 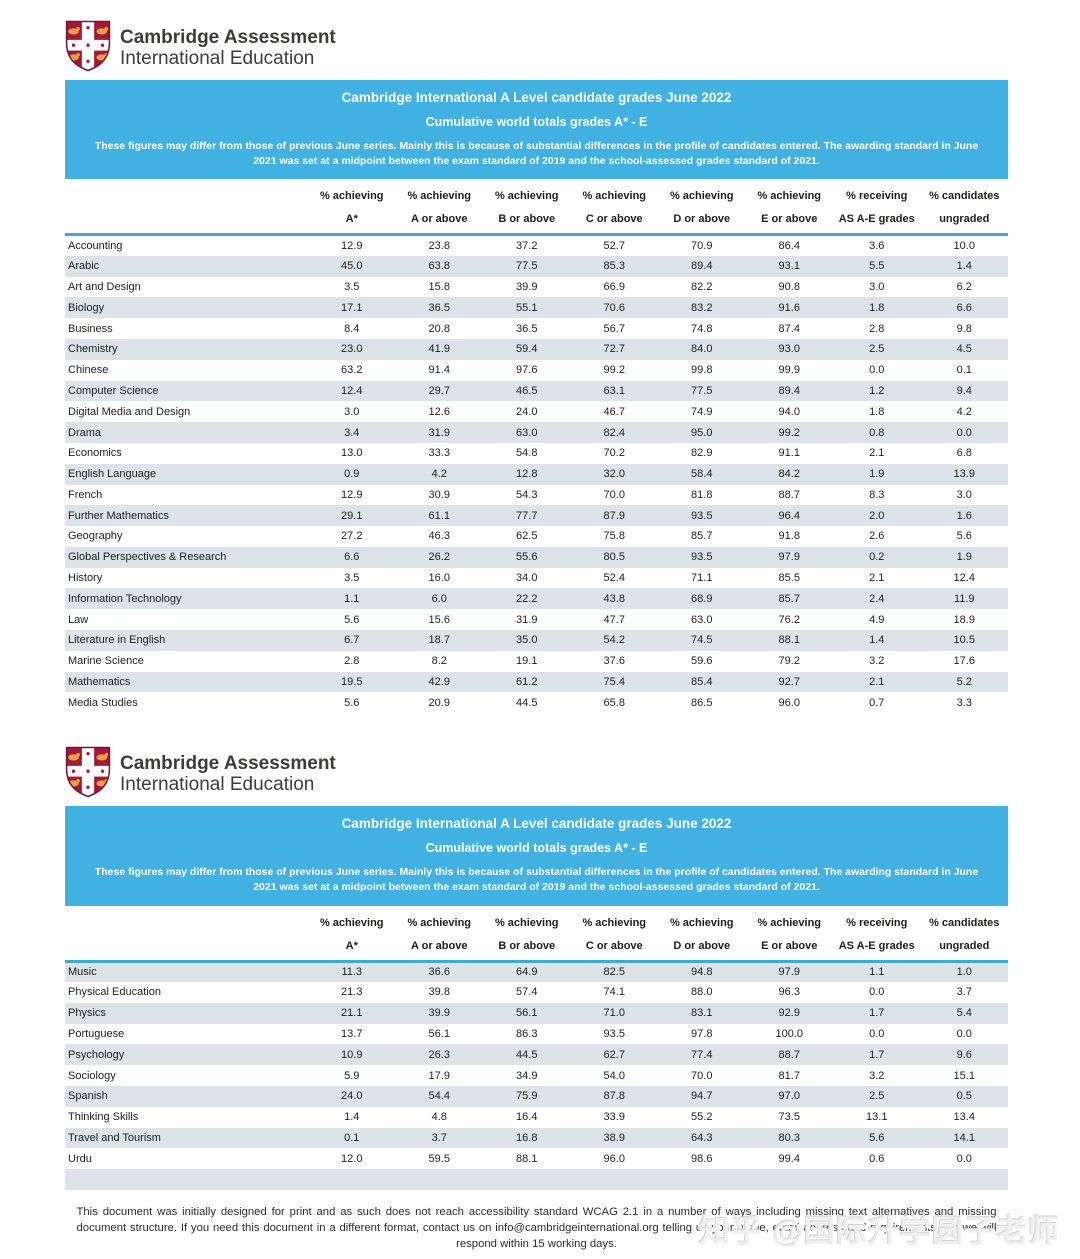 What do you see at coordinates (614, 286) in the screenshot?
I see `value-cell: 66.9` at bounding box center [614, 286].